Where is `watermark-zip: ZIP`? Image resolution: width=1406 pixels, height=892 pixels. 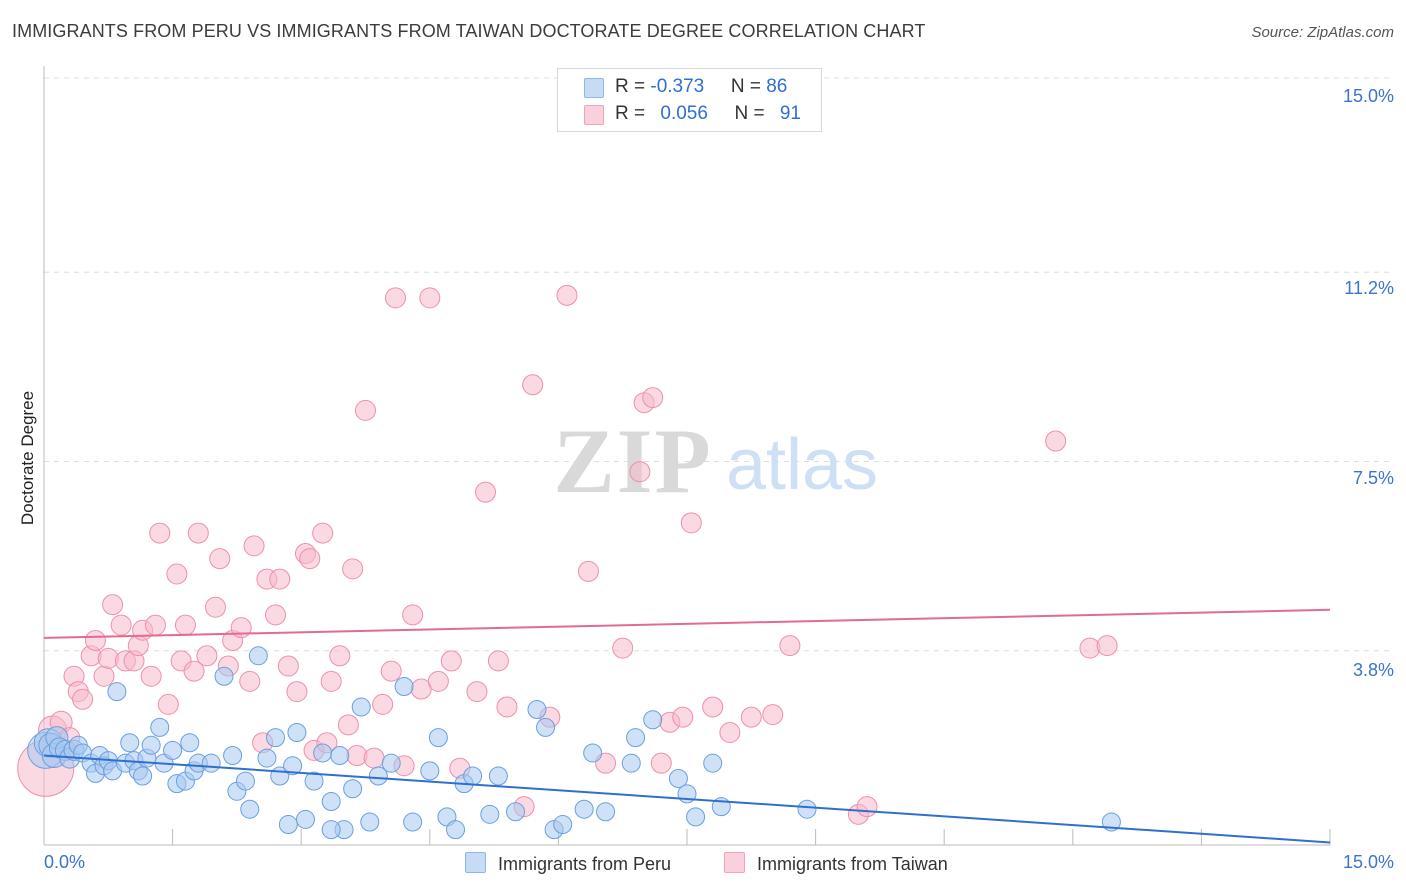 watermark-zip: ZIP is located at coordinates (632, 461).